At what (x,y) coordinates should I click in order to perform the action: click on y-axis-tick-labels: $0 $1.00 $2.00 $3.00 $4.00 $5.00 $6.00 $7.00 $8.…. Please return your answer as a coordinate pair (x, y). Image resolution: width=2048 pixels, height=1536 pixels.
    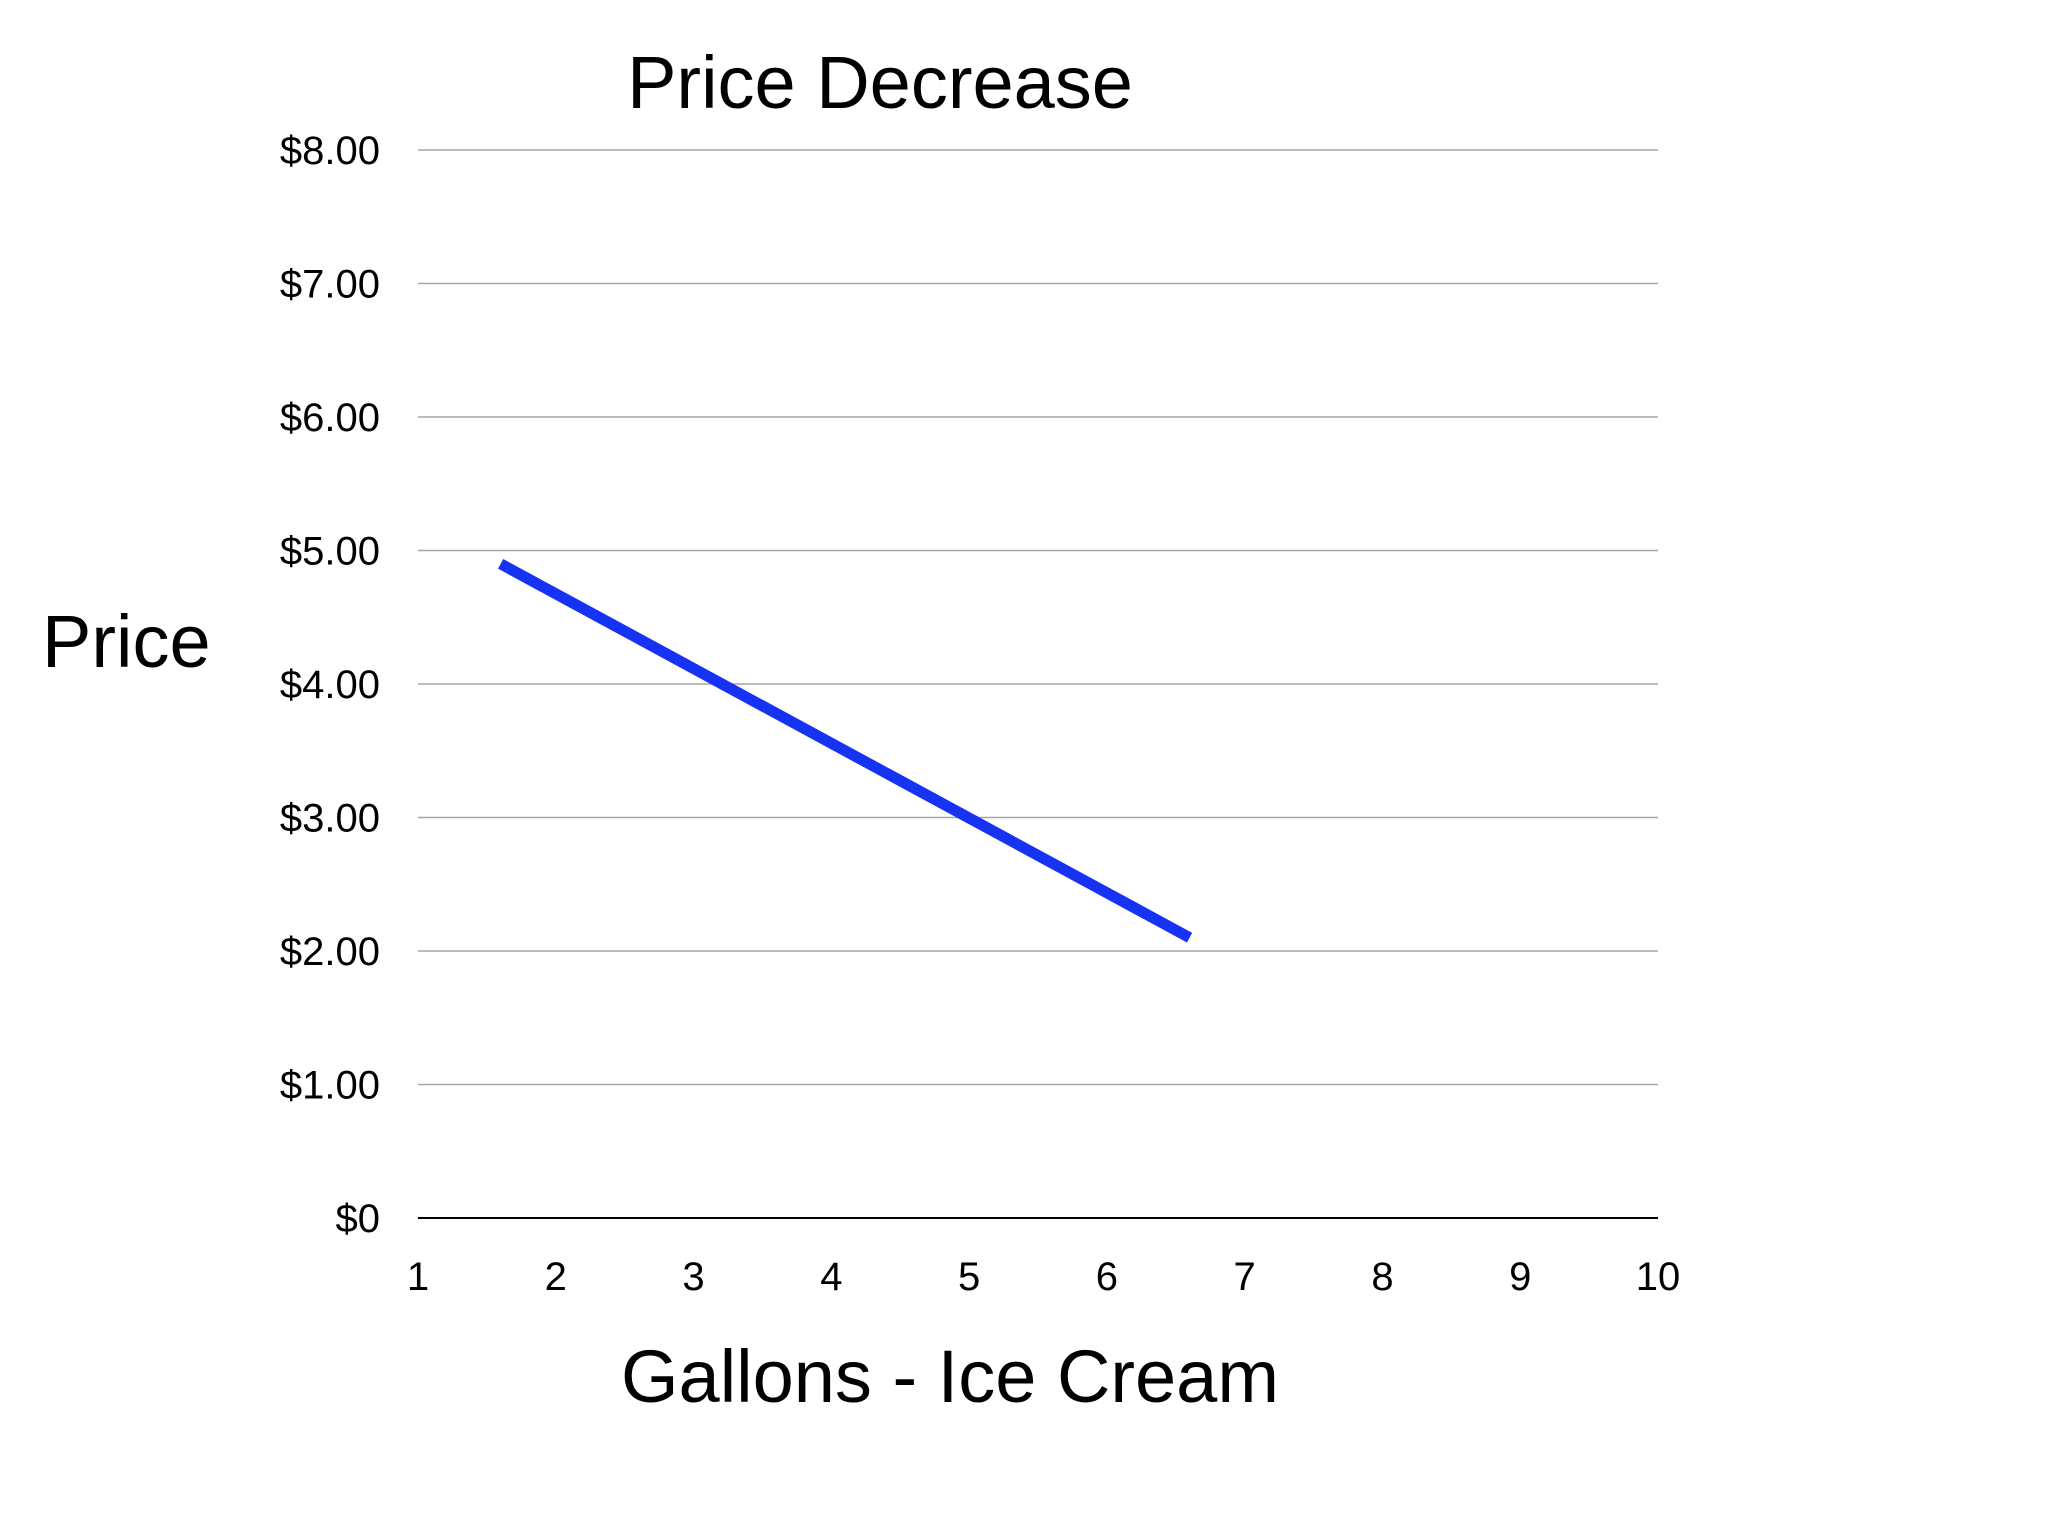
    Looking at the image, I should click on (330, 685).